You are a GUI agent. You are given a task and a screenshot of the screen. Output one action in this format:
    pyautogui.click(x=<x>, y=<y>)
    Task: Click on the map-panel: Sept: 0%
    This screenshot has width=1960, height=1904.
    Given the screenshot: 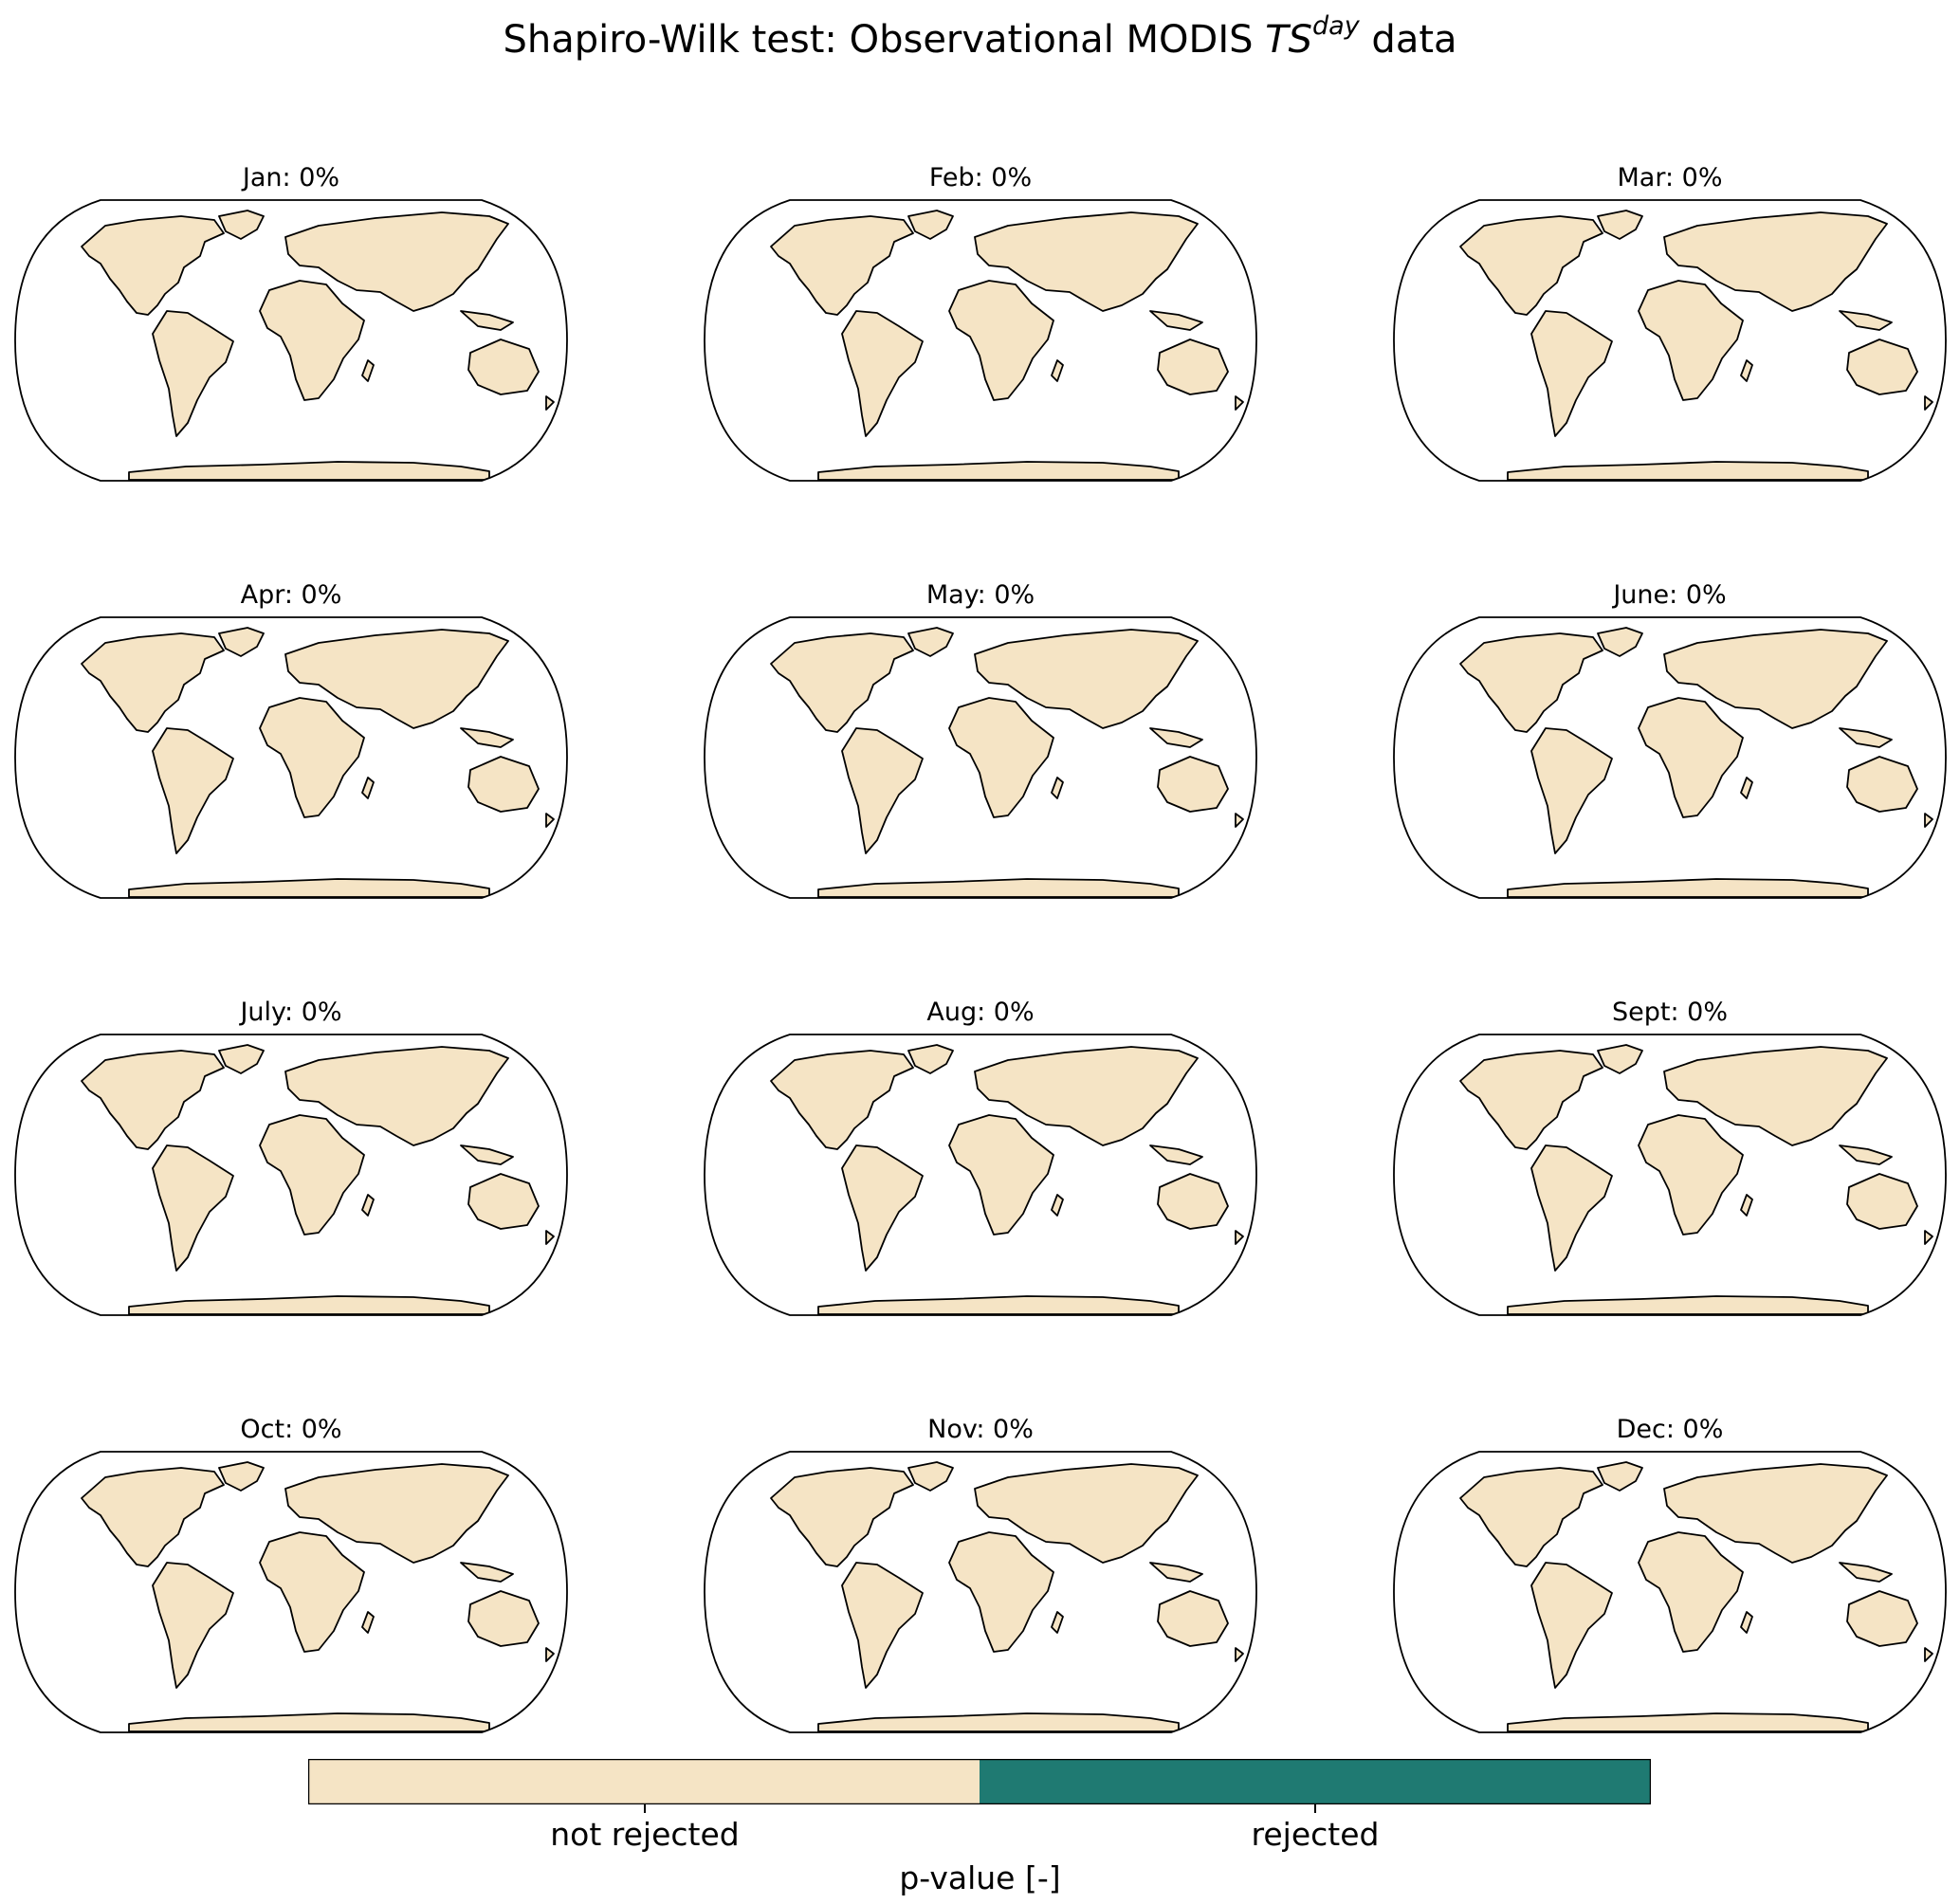 What is the action you would take?
    pyautogui.click(x=1670, y=1156)
    